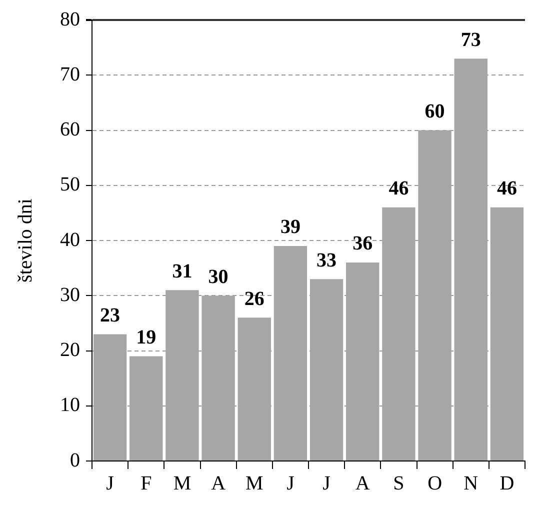  I want to click on data-label: 33, so click(326, 260).